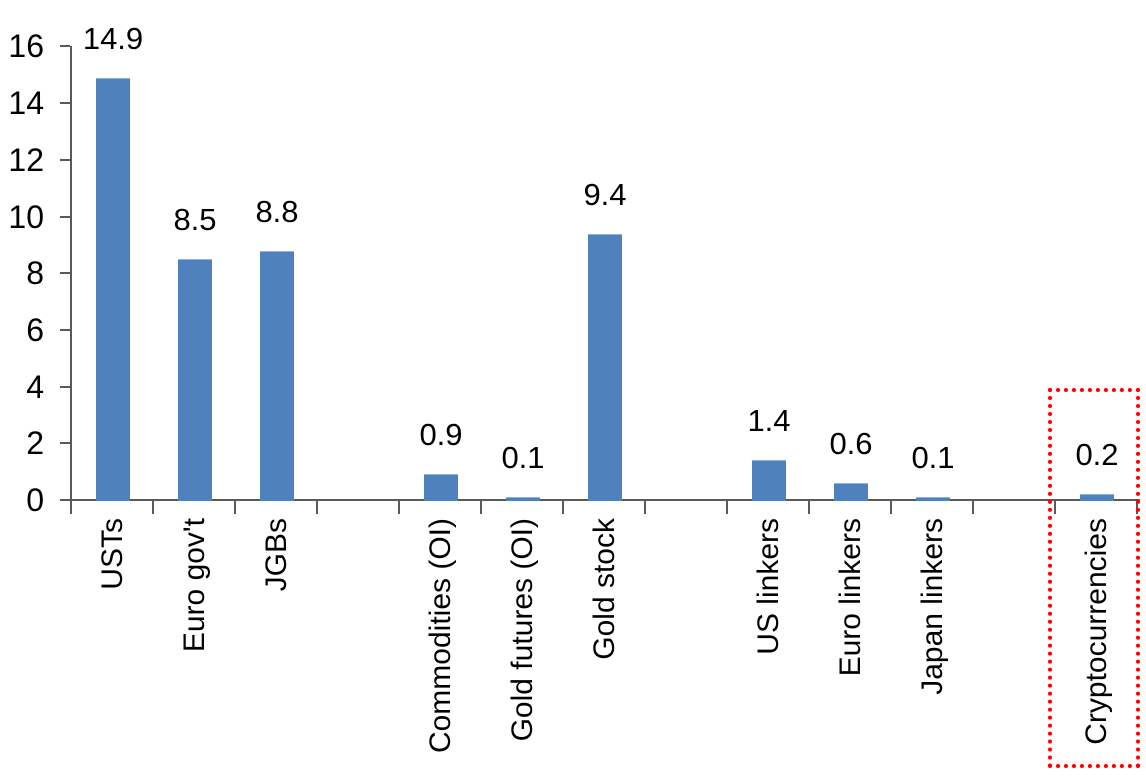 This screenshot has width=1146, height=780. What do you see at coordinates (851, 443) in the screenshot?
I see `bar-value-label: 0.6` at bounding box center [851, 443].